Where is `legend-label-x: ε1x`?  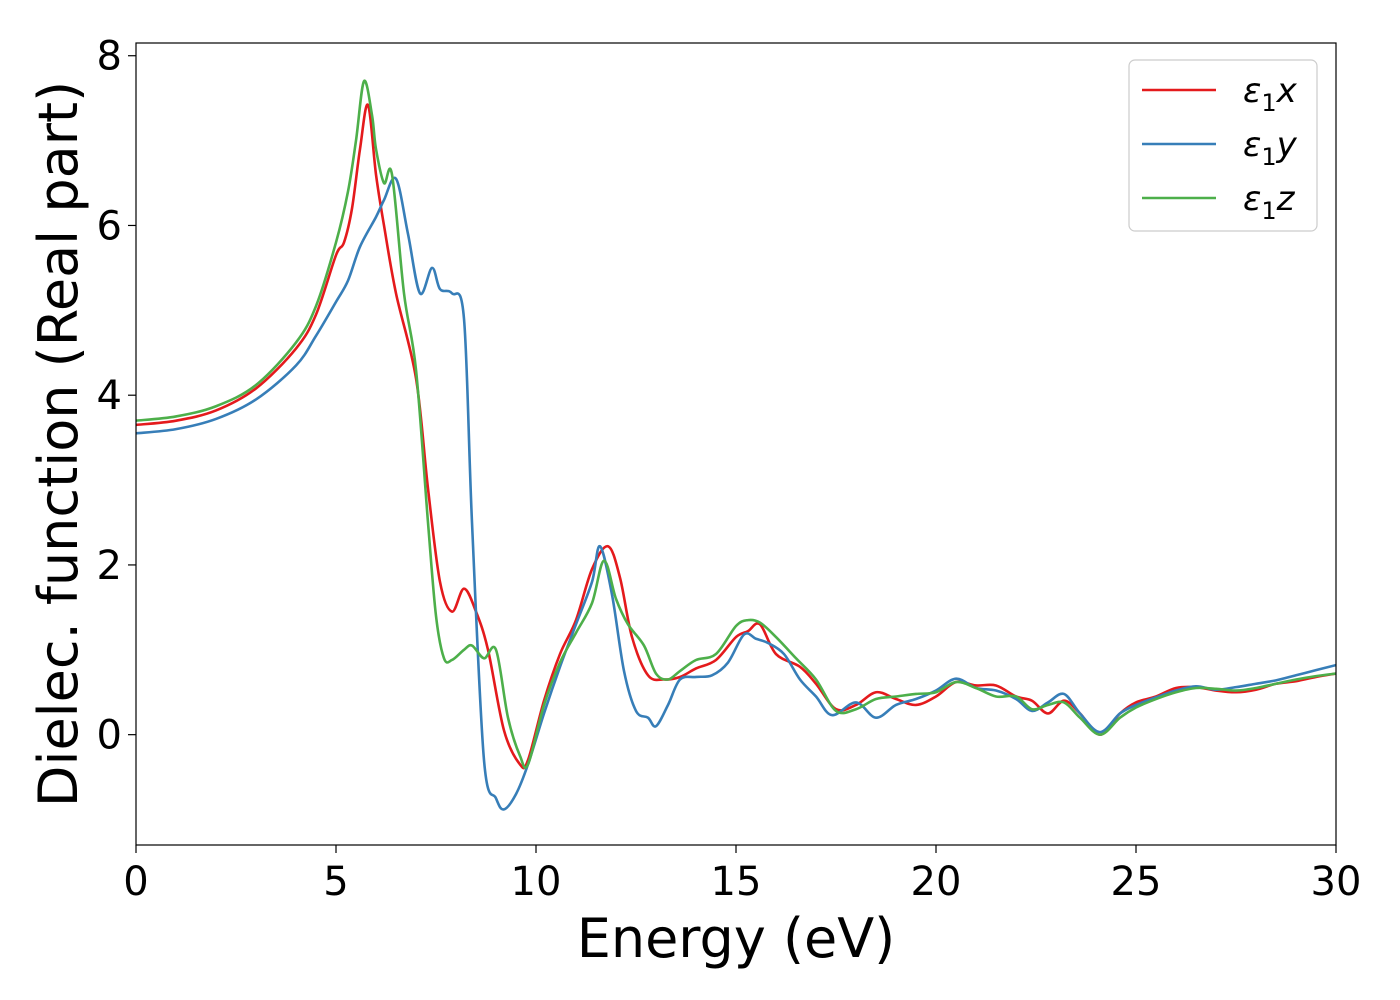 legend-label-x: ε1x is located at coordinates (1270, 94).